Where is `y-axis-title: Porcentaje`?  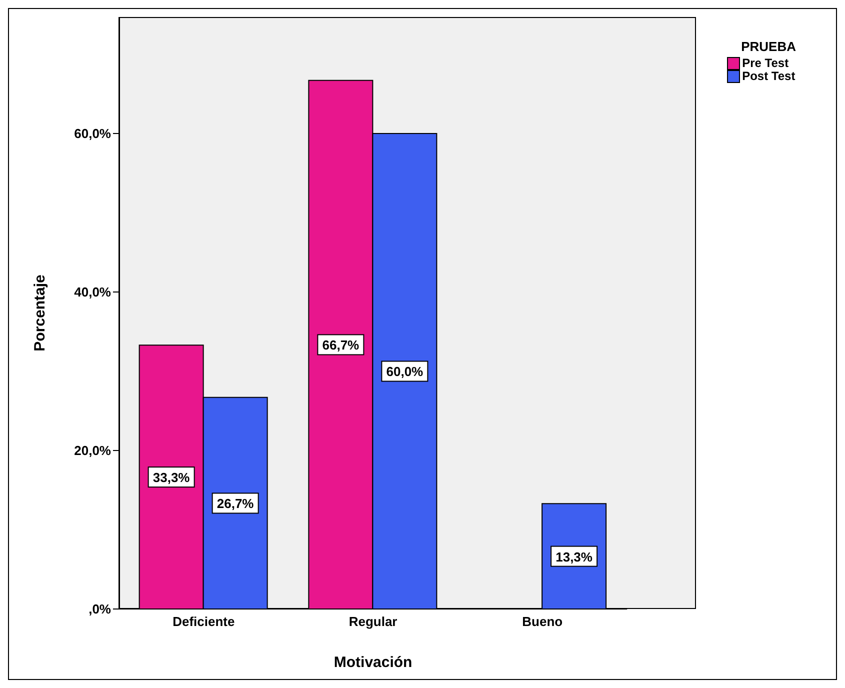
y-axis-title: Porcentaje is located at coordinates (39, 313).